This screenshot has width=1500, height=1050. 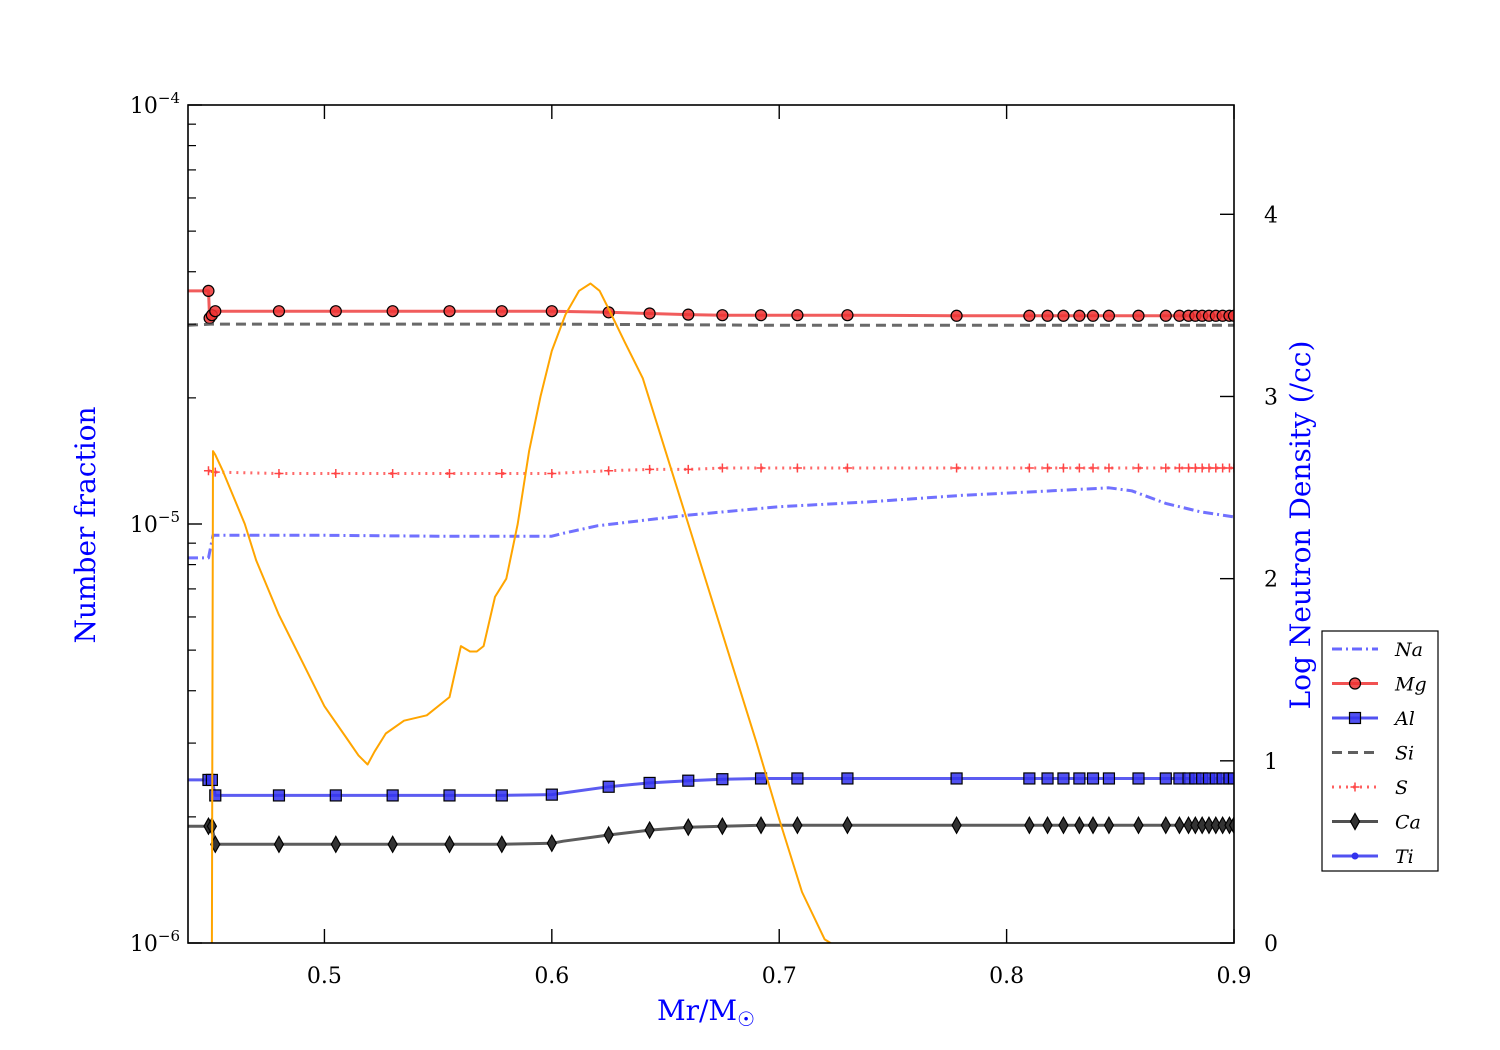 I want to click on legend: Na Mg Al Si S Ca Ti, so click(x=1380, y=751).